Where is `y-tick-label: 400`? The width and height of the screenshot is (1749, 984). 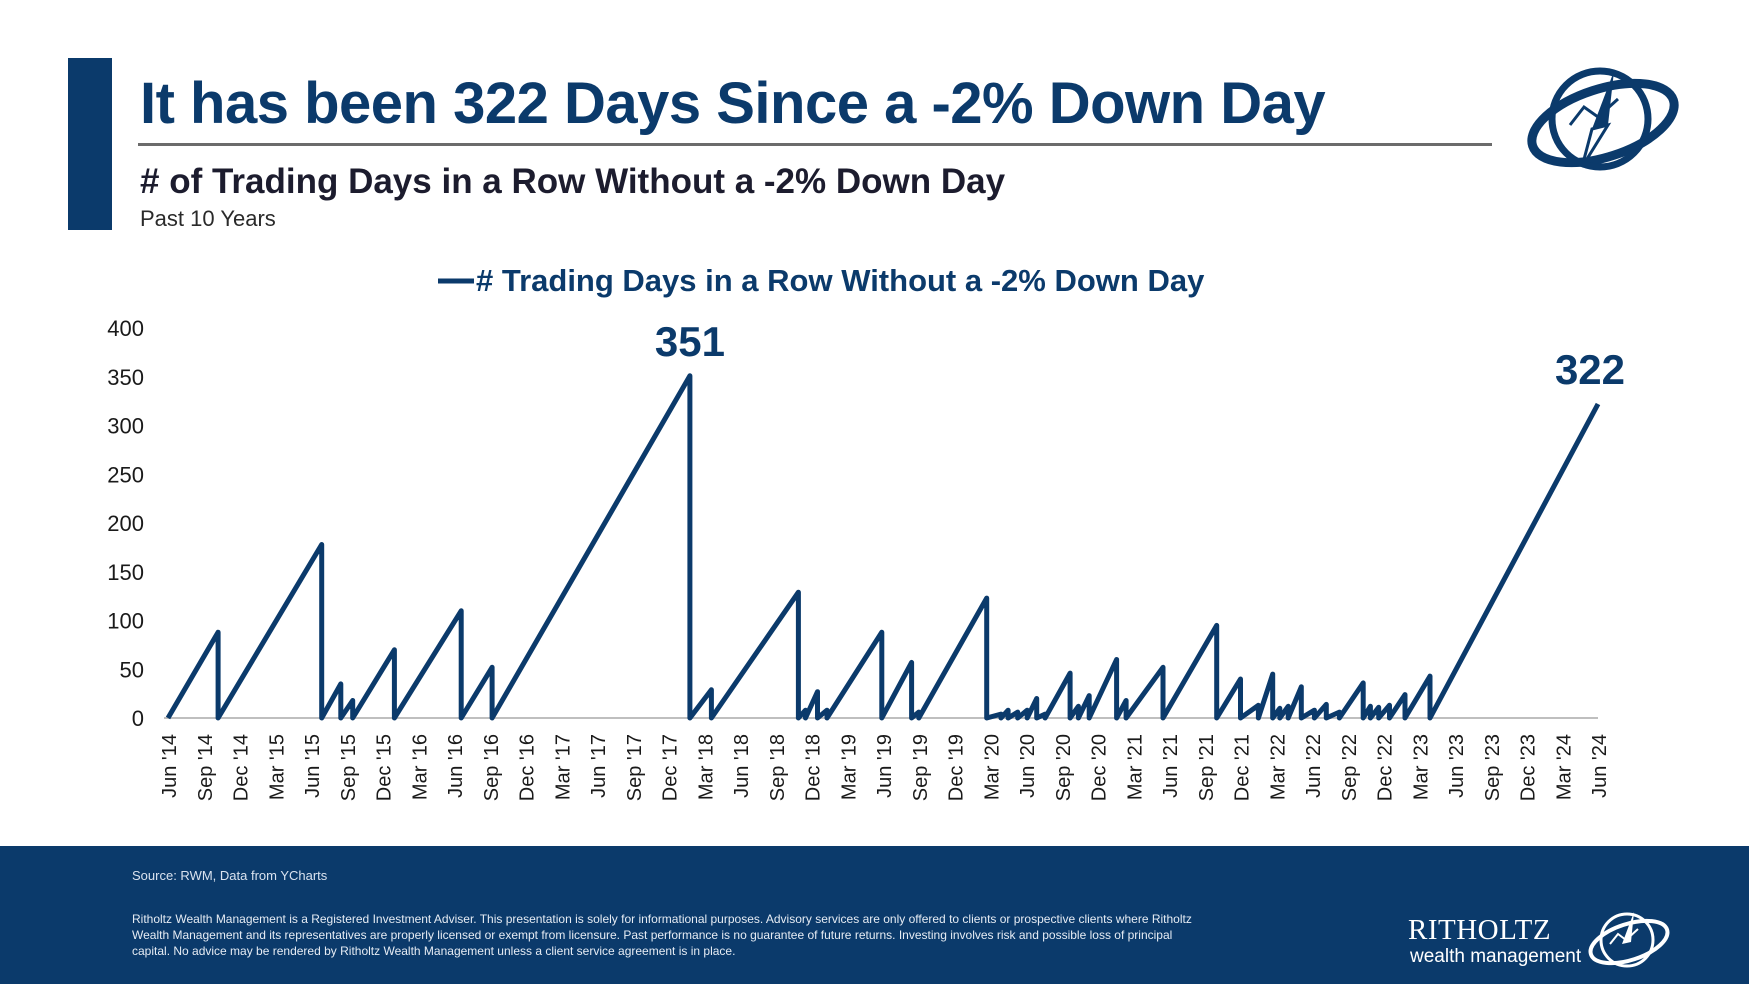 y-tick-label: 400 is located at coordinates (125, 328).